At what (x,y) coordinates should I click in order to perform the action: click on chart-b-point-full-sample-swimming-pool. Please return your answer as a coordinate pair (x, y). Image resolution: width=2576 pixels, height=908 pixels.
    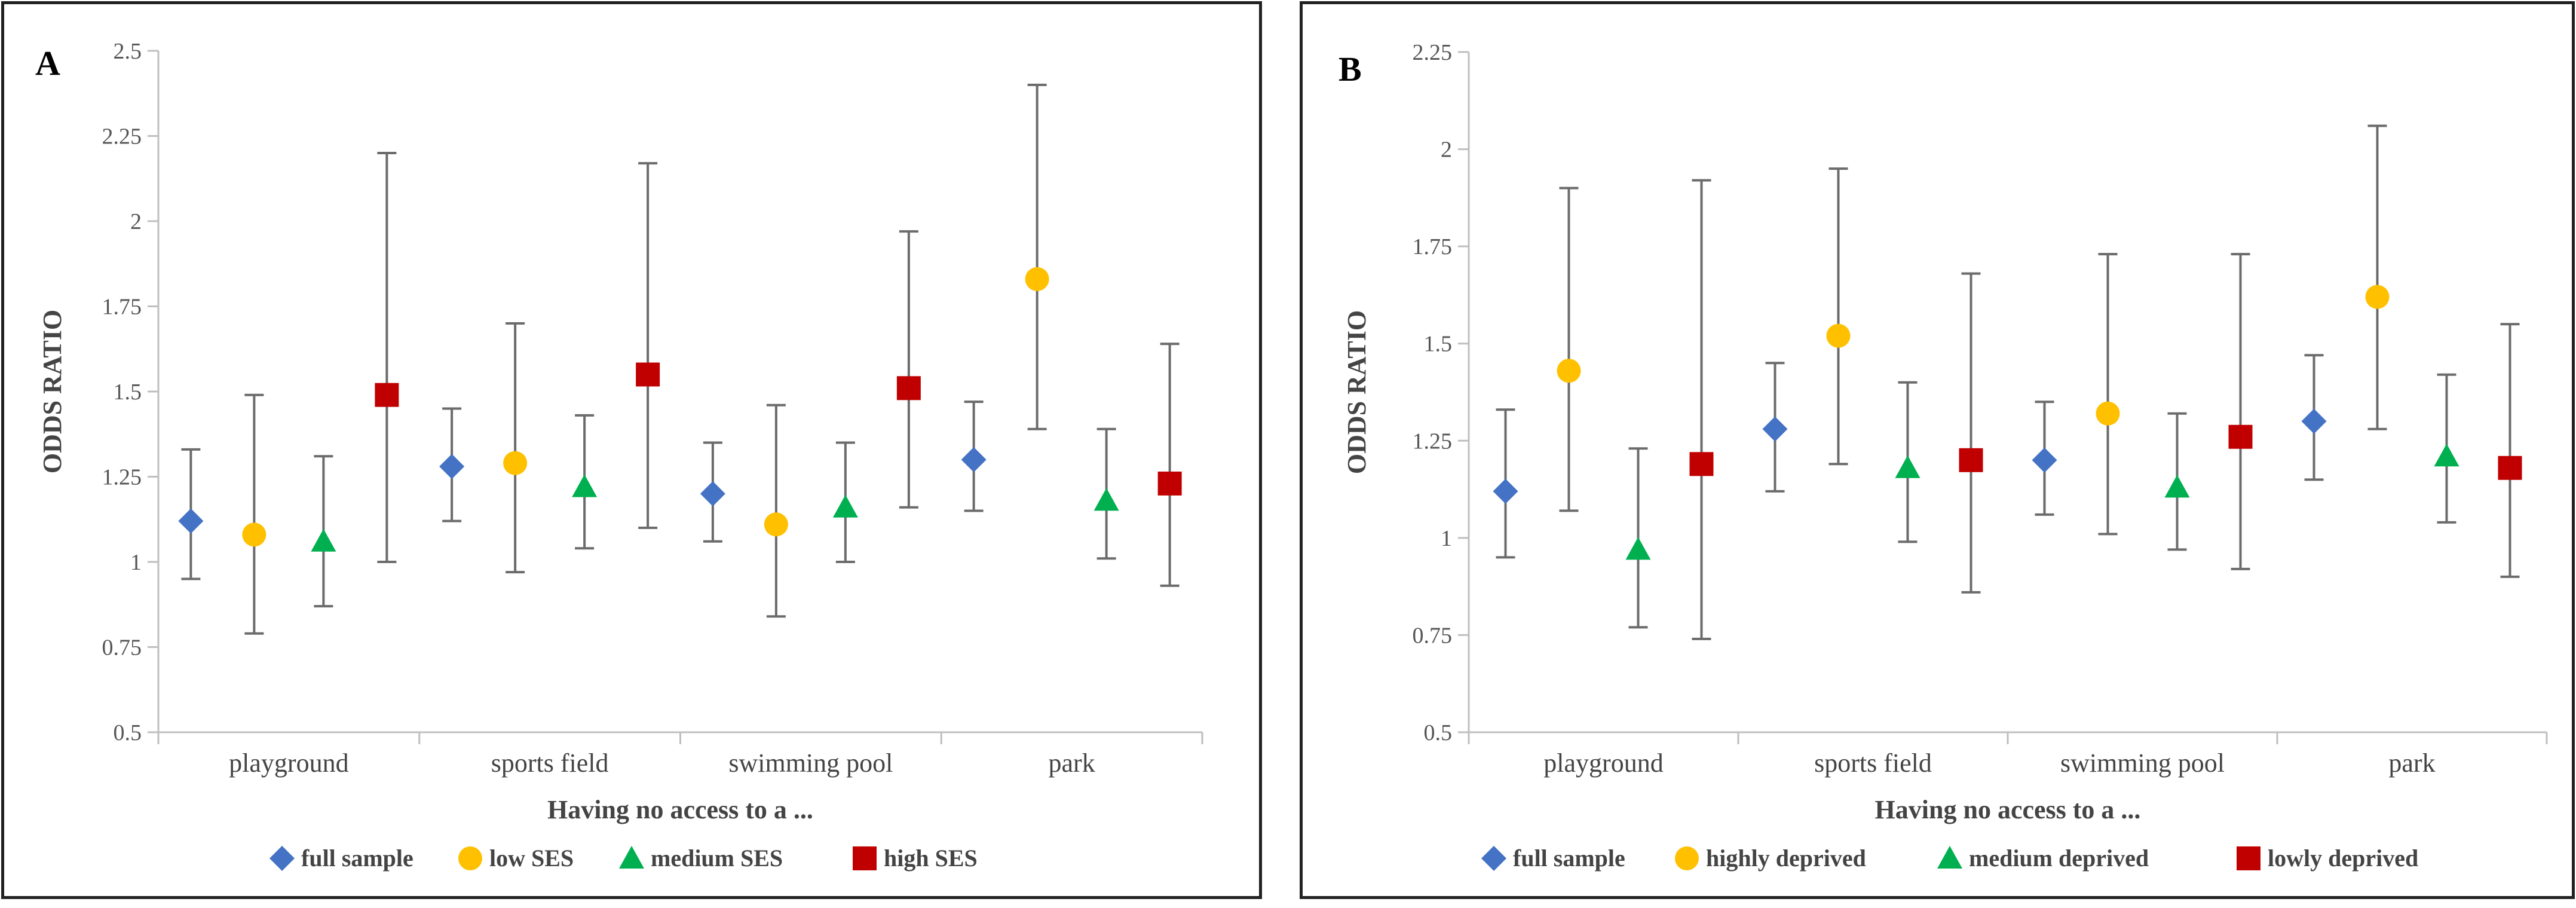
    Looking at the image, I should click on (2045, 460).